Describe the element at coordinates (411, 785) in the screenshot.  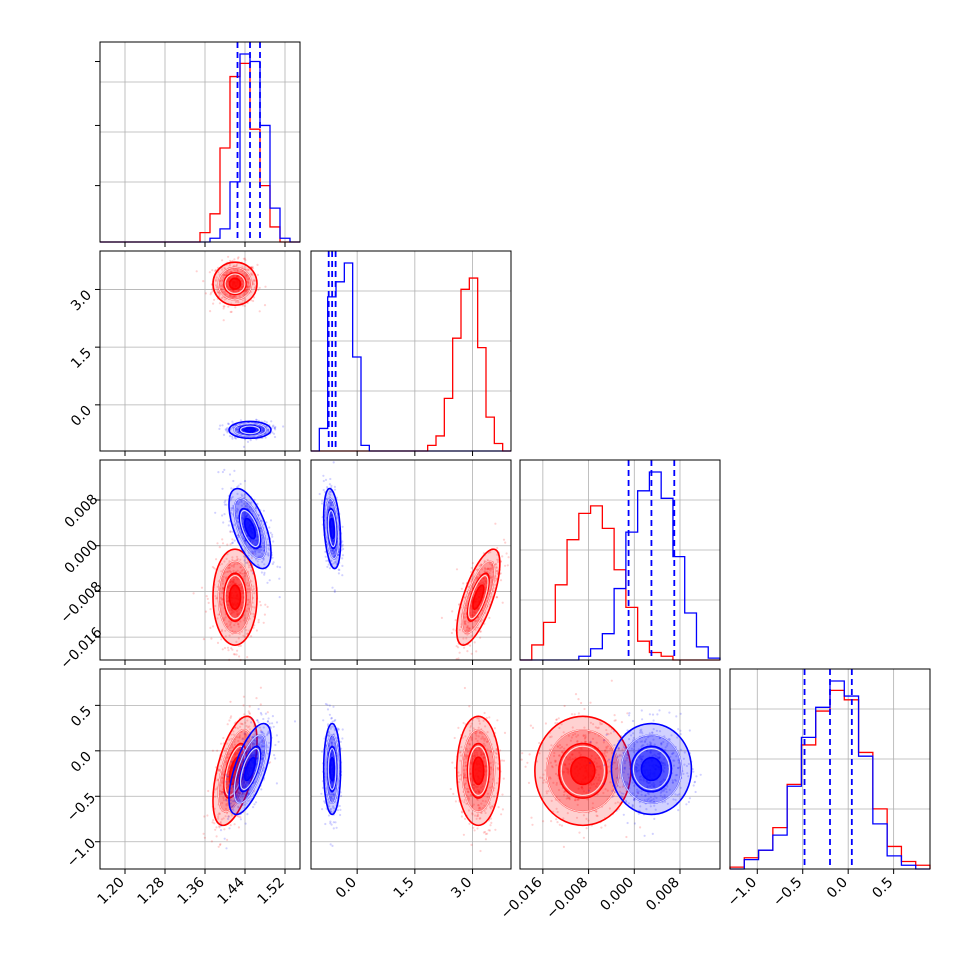
I see `panel-3-1: 0.0 1.5 3.0` at that location.